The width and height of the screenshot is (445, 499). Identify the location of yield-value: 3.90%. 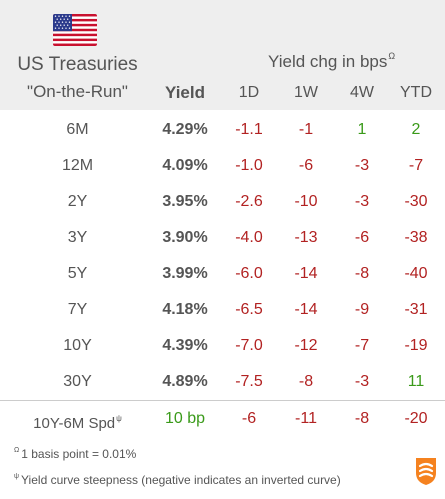
(185, 237).